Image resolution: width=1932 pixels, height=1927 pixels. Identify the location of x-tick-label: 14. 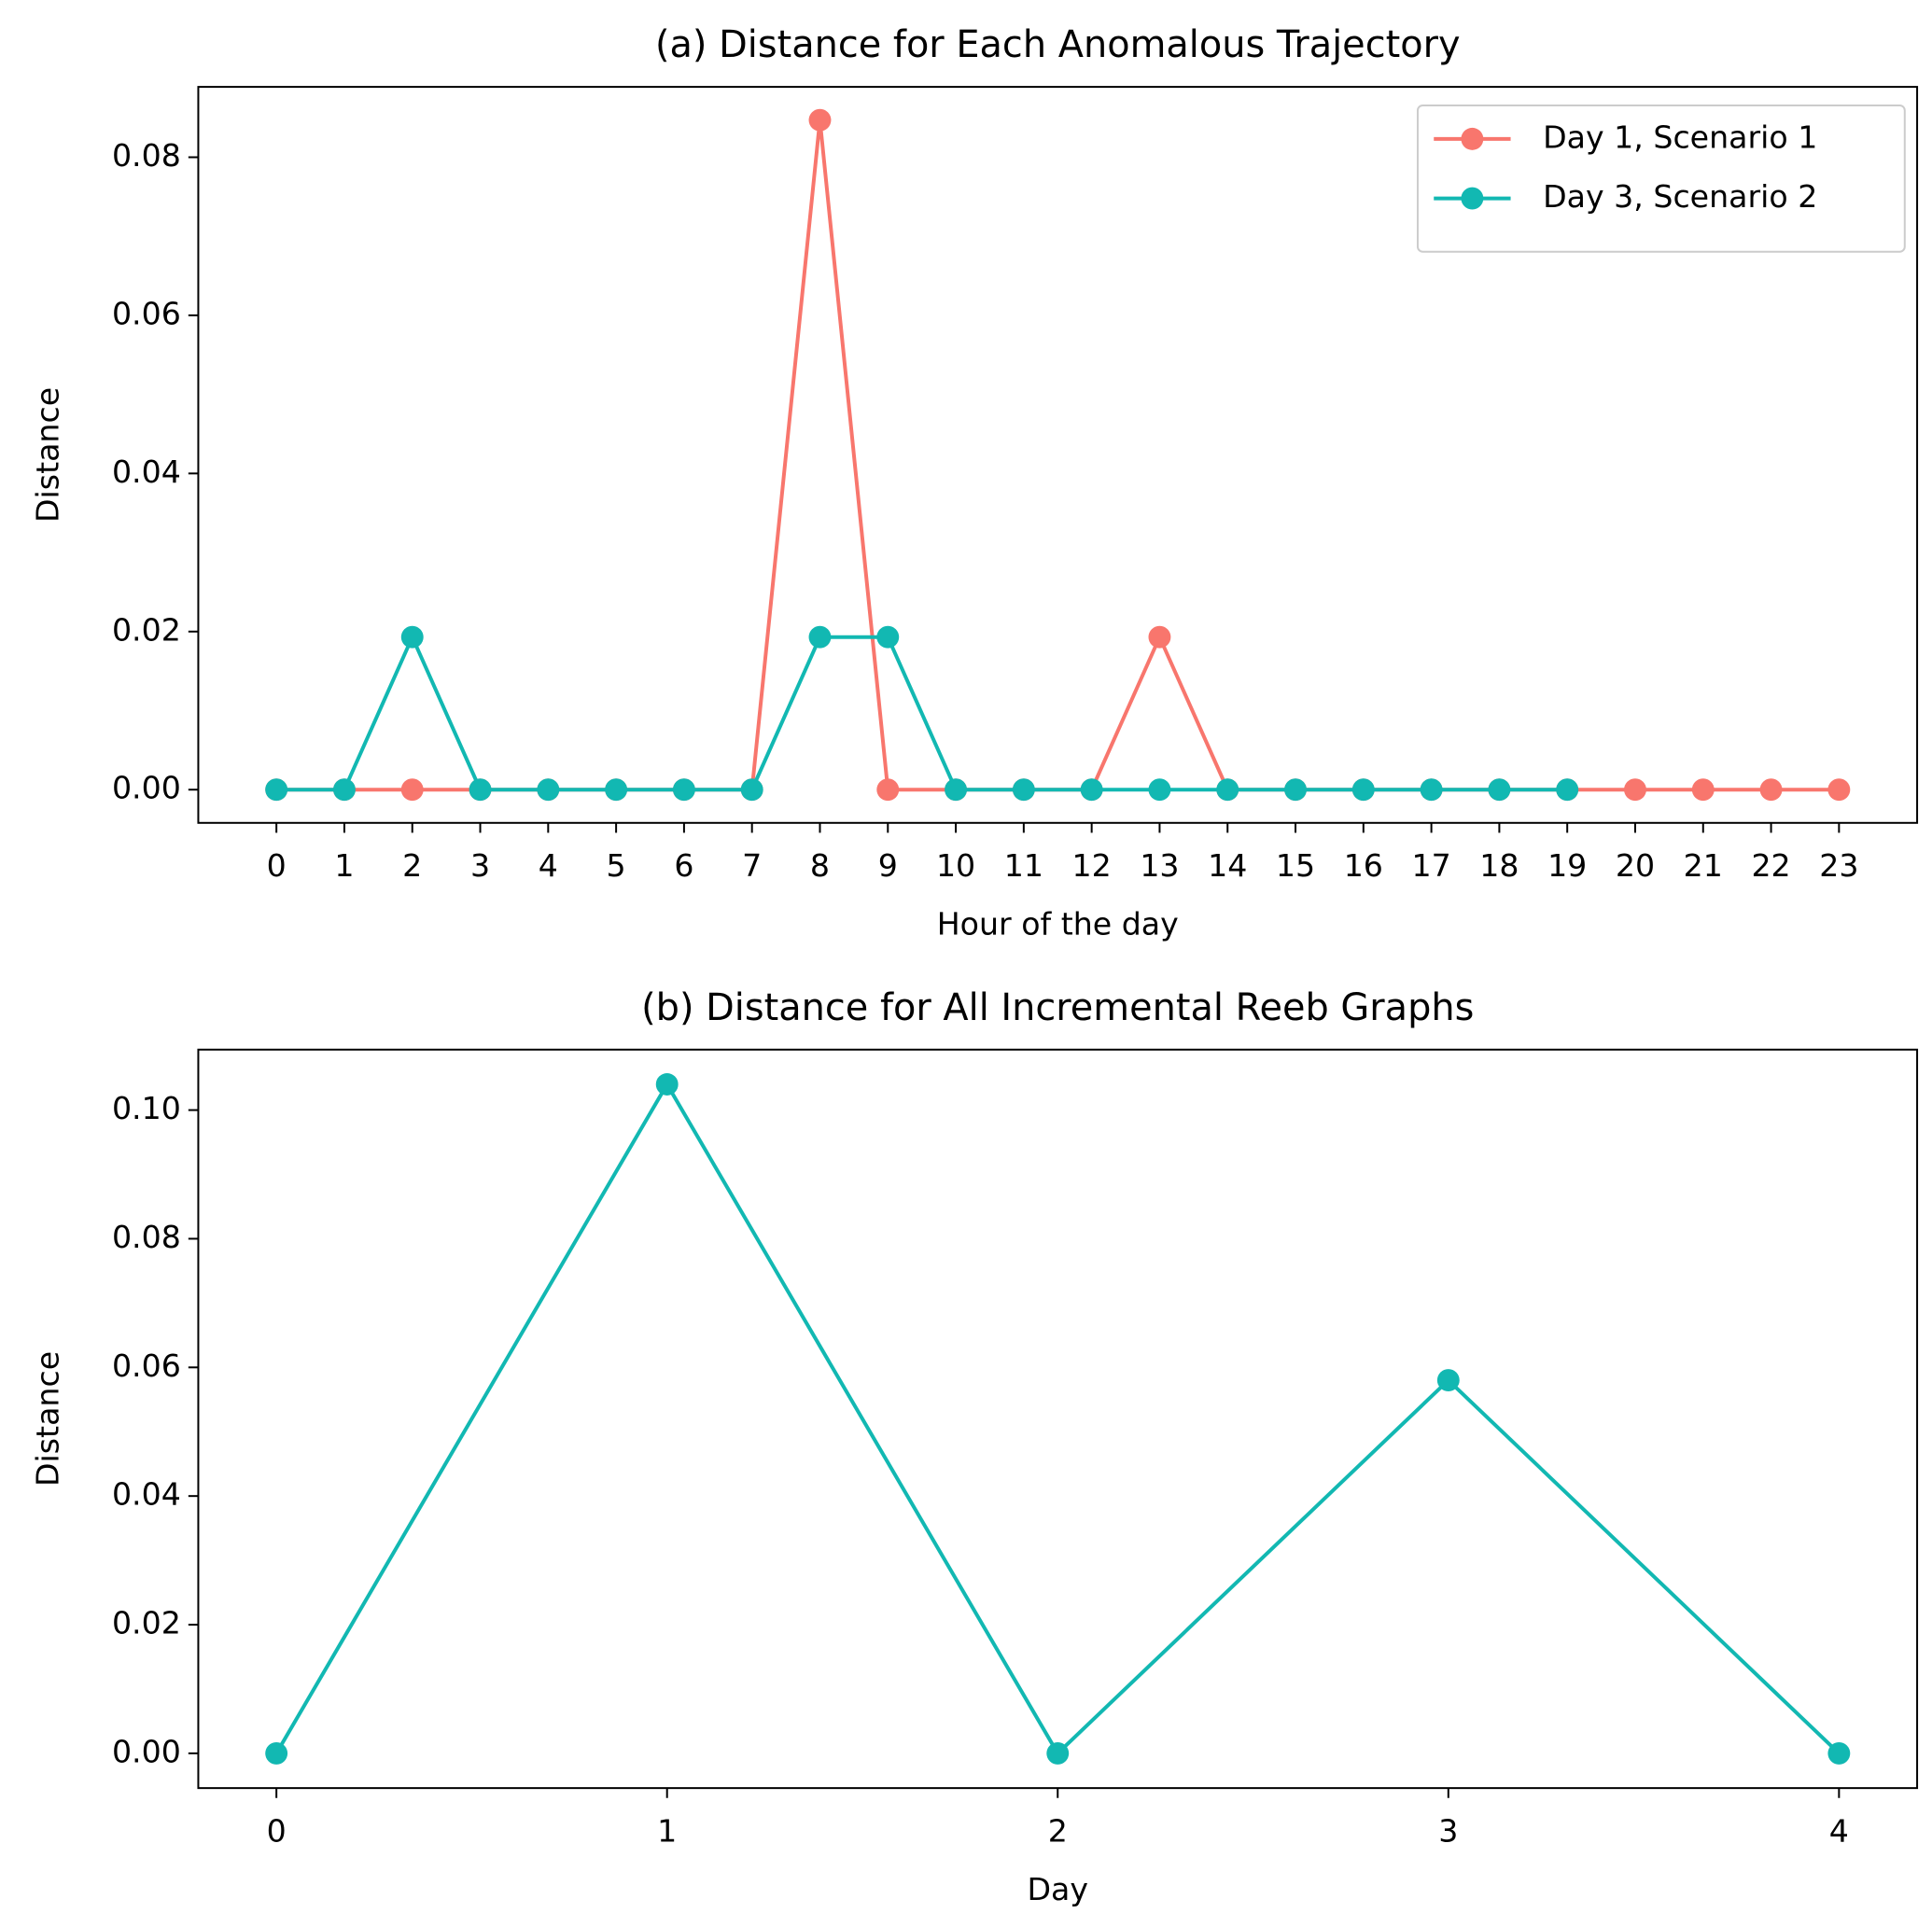
(1227, 865).